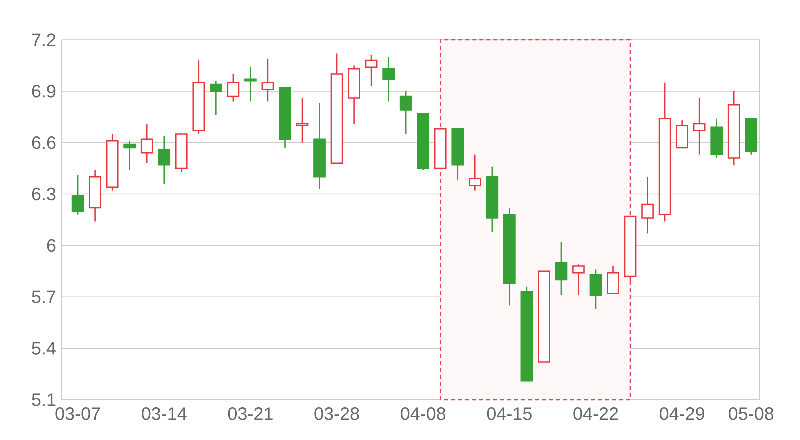  What do you see at coordinates (164, 414) in the screenshot?
I see `x-tick-label: 03-14` at bounding box center [164, 414].